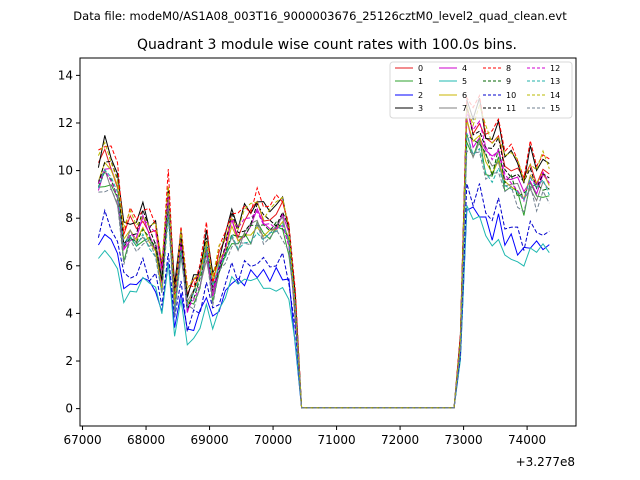 The image size is (640, 480). I want to click on y-tick-label: 10, so click(65, 171).